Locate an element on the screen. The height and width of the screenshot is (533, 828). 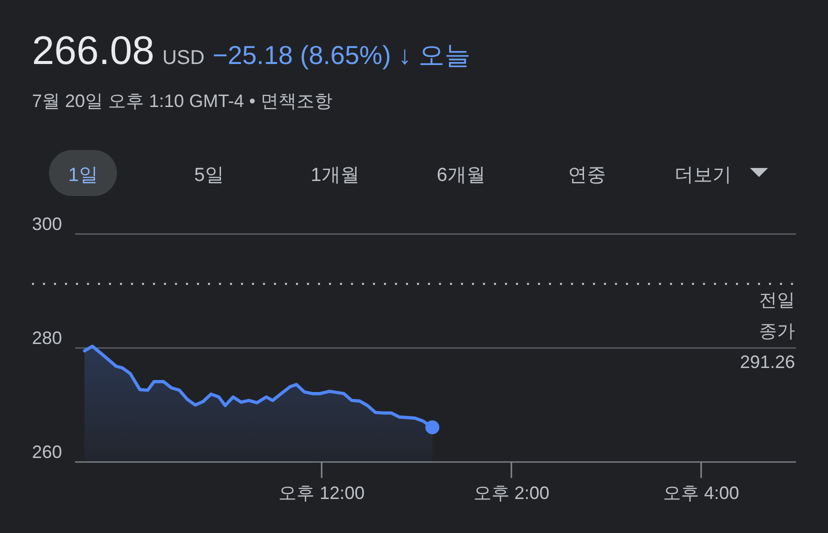
text: 연중 is located at coordinates (587, 175).